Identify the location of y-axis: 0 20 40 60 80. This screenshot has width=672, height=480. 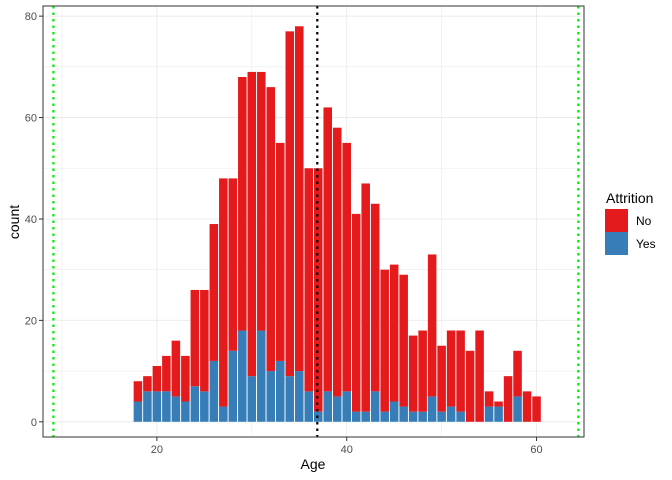
(34, 220).